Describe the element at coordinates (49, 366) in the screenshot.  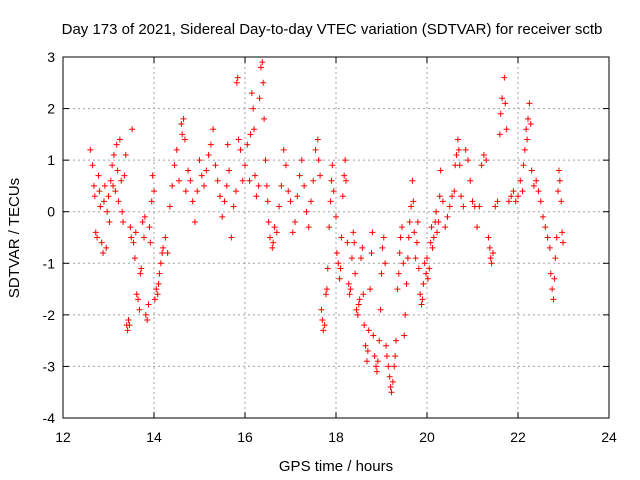
I see `y-tick-label: -3` at that location.